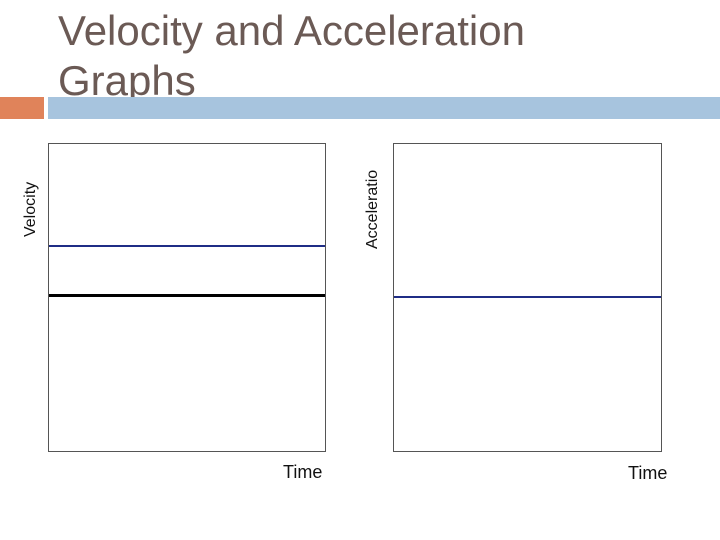  I want to click on velocity-axis-label: Velocity, so click(30, 209).